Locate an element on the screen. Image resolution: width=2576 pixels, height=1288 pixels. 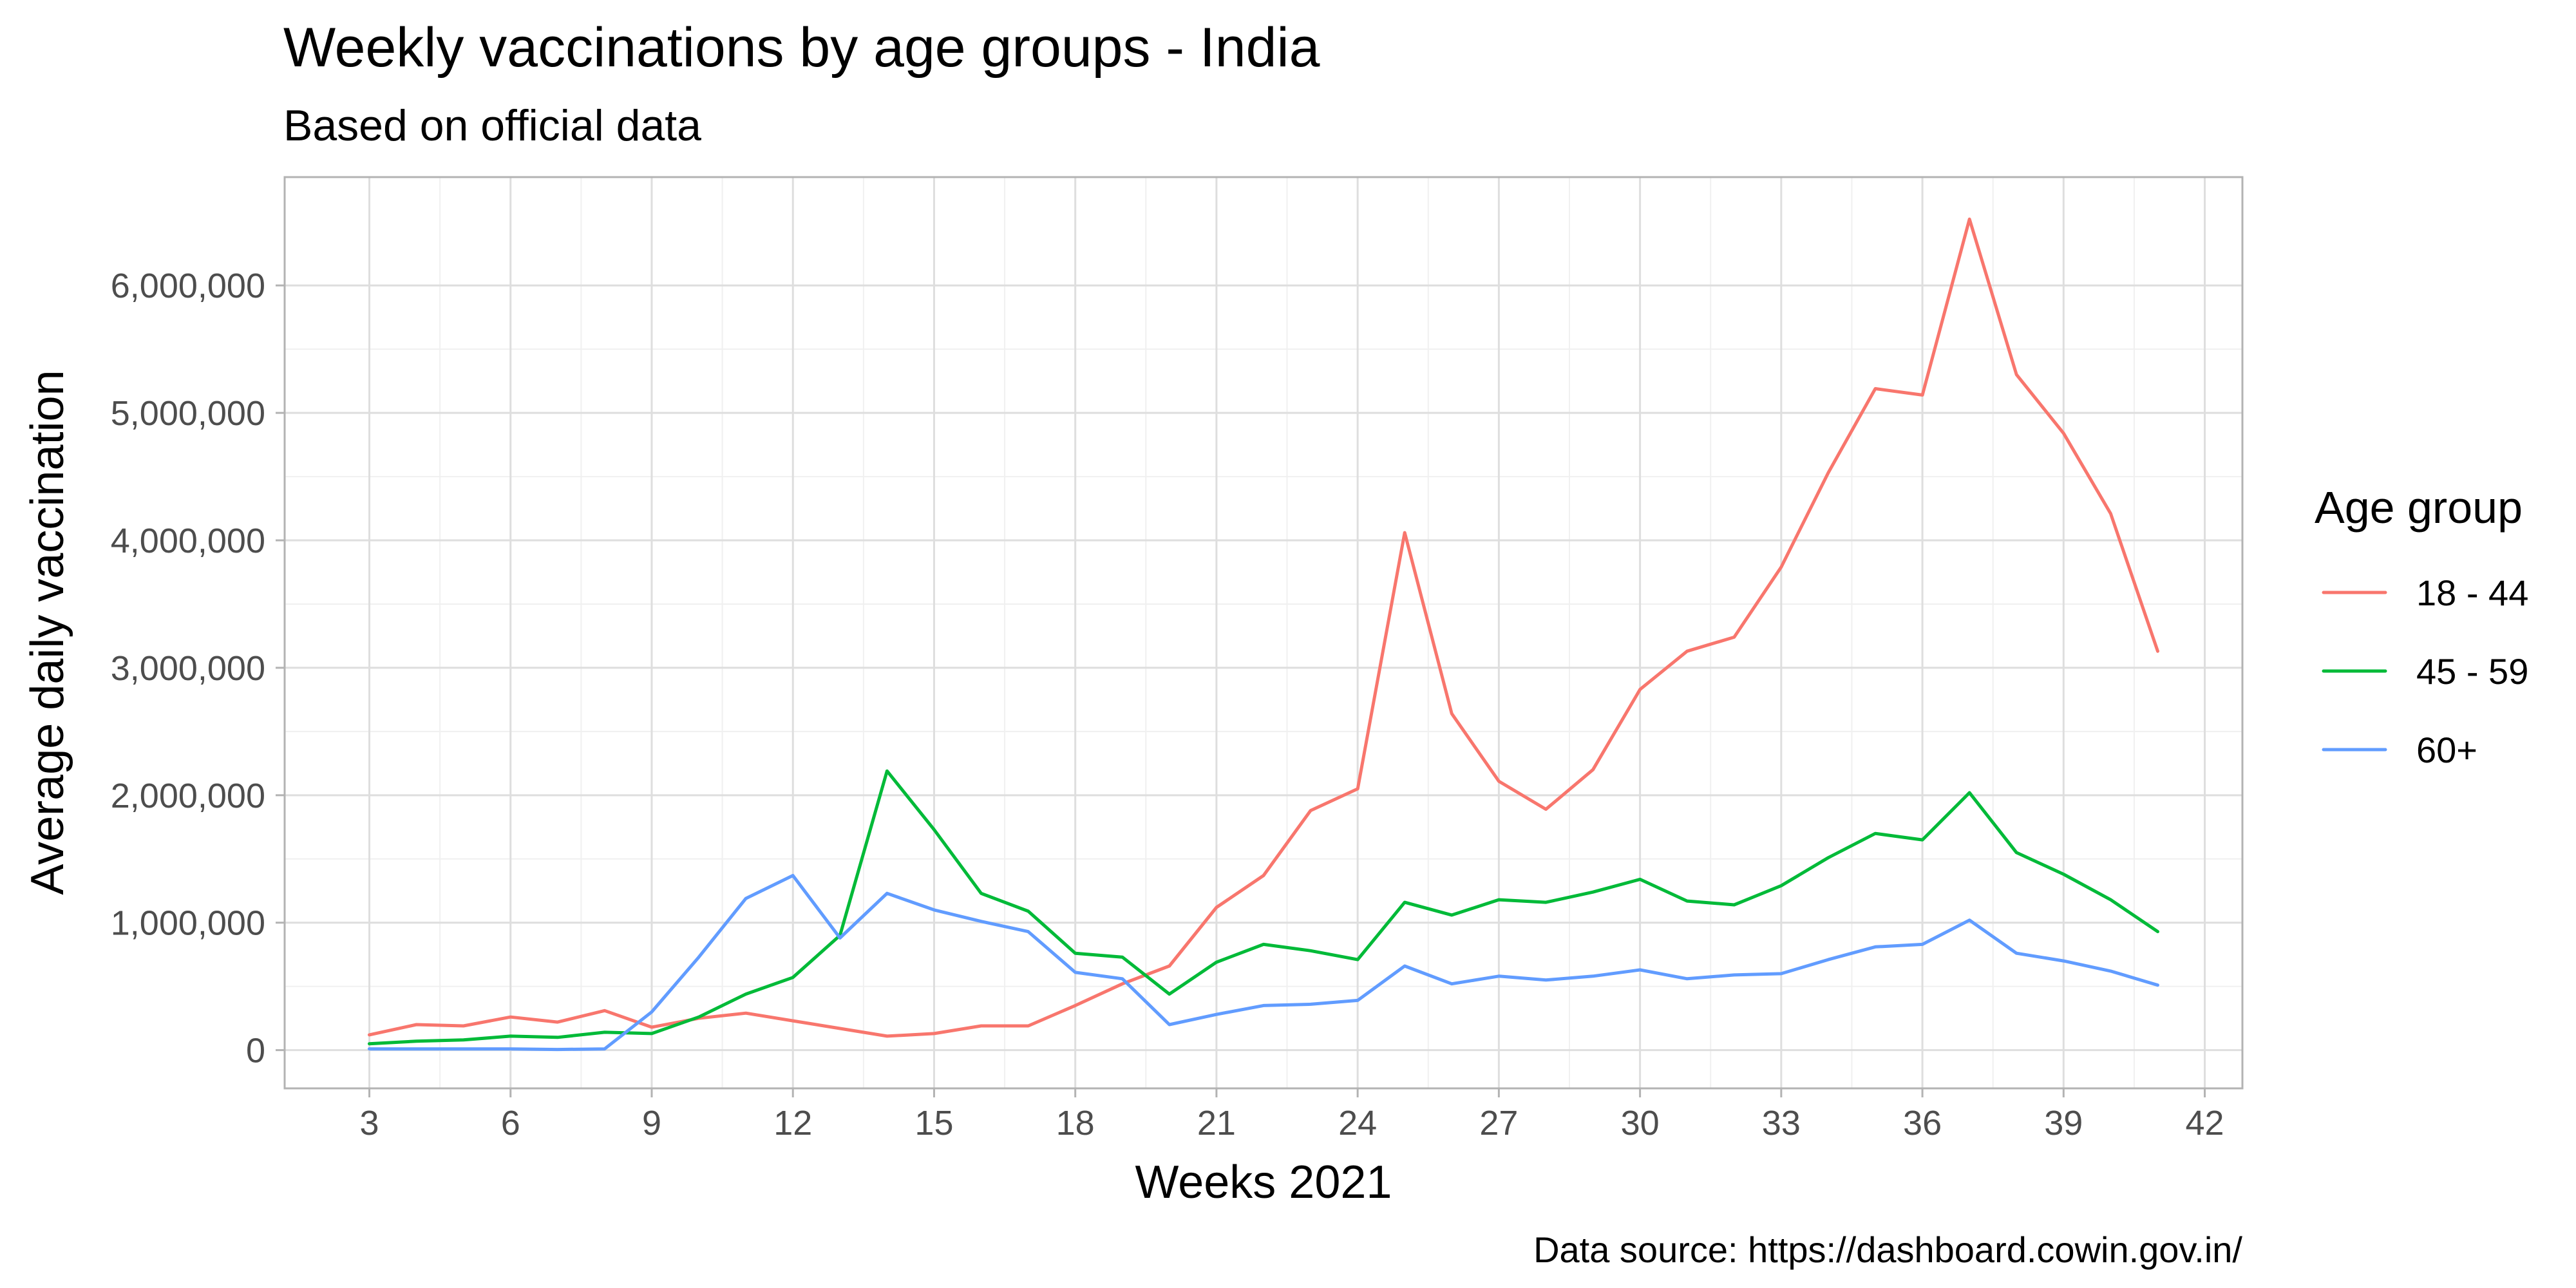
series-line-60+ is located at coordinates (1263, 963).